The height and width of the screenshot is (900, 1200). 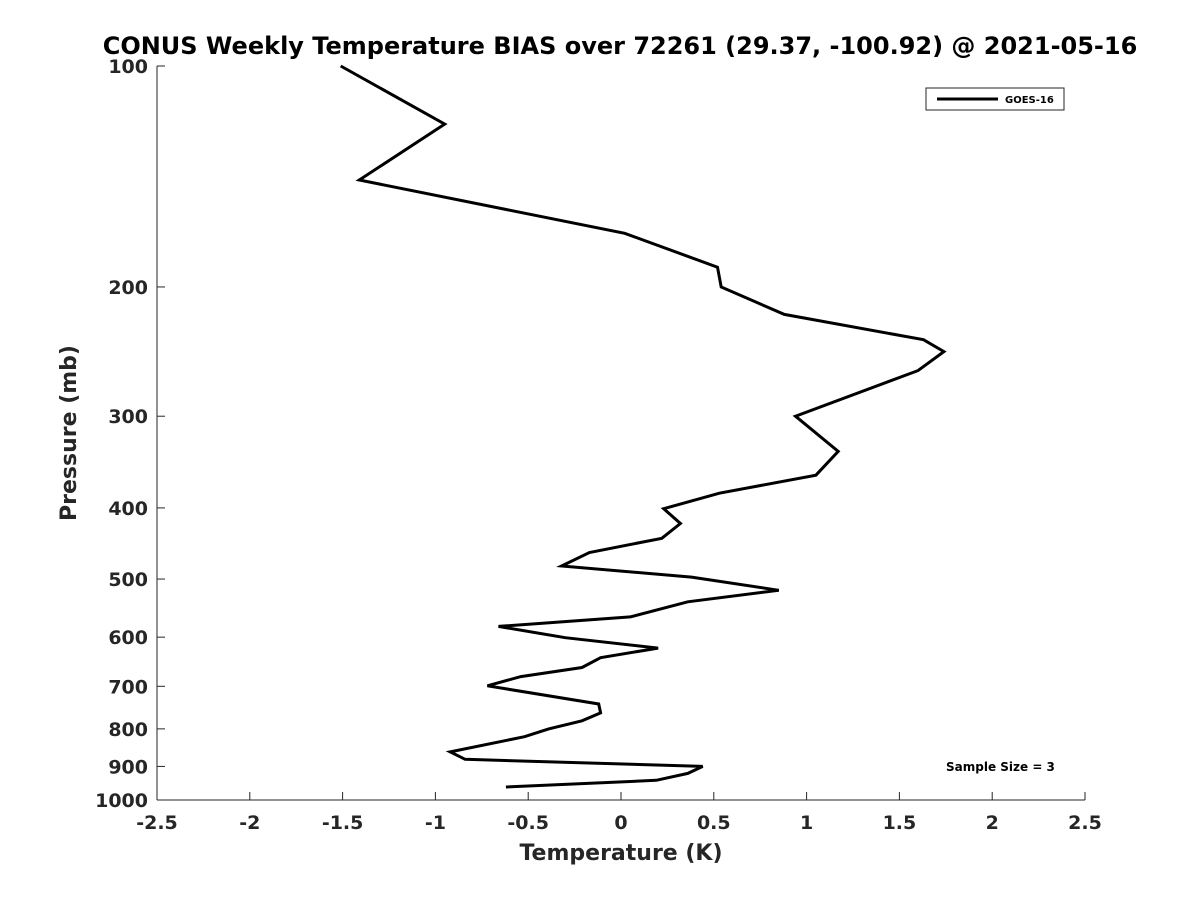 What do you see at coordinates (620, 853) in the screenshot?
I see `x-axis-label: Temperature (K)` at bounding box center [620, 853].